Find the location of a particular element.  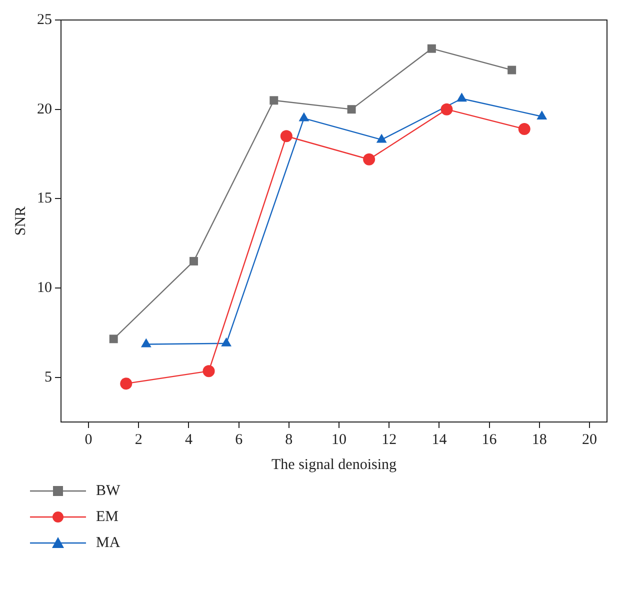

x-tick-label: 6 is located at coordinates (239, 440).